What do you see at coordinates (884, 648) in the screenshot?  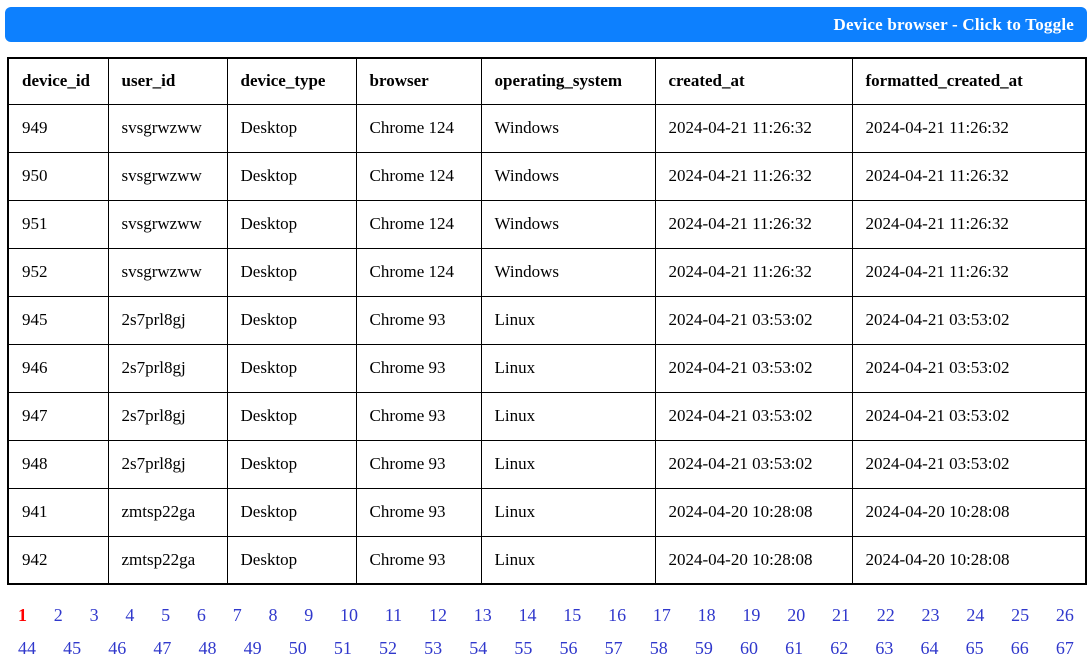 I see `page-link: 63` at bounding box center [884, 648].